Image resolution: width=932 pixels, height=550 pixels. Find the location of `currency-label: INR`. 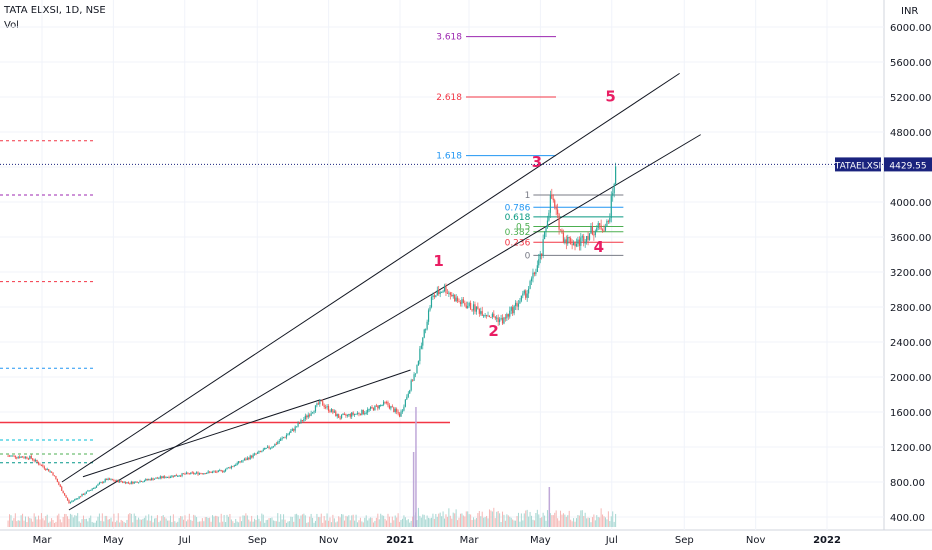

currency-label: INR is located at coordinates (909, 11).